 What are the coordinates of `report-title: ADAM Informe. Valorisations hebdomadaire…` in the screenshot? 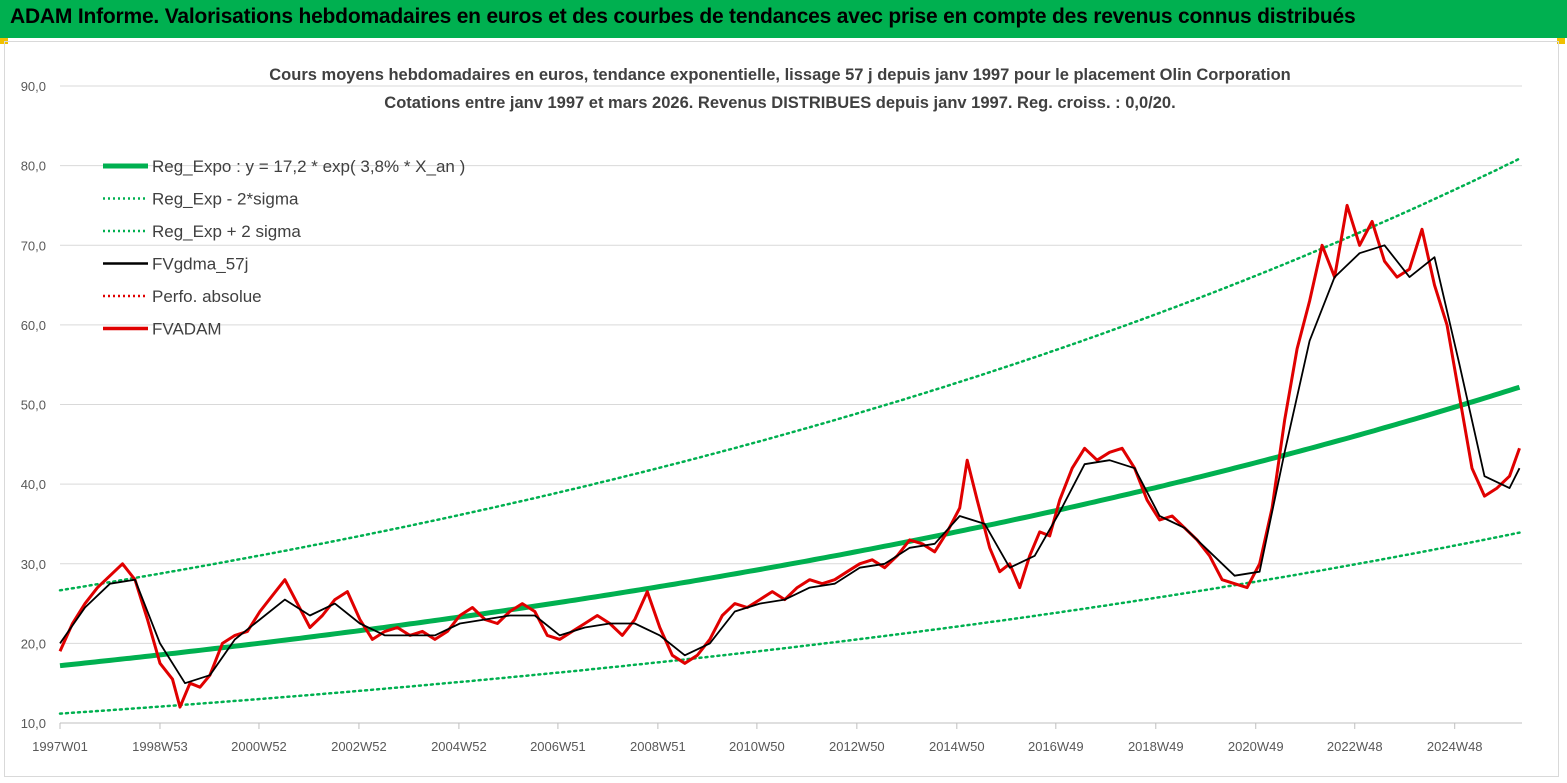 It's located at (683, 16).